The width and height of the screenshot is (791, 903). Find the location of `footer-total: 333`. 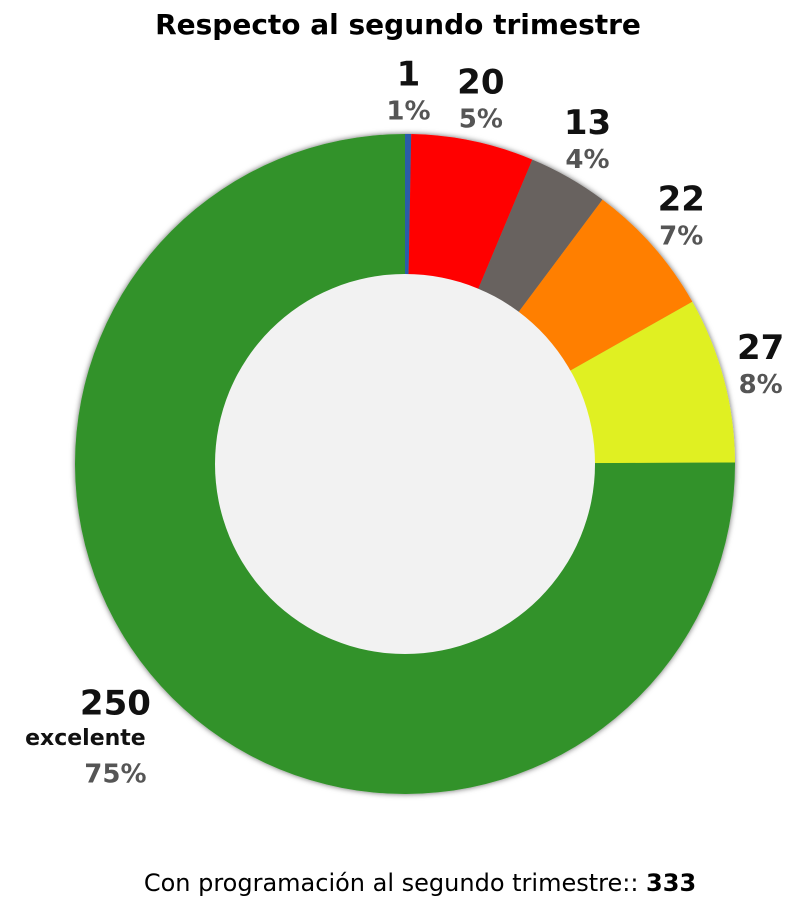

footer-total: 333 is located at coordinates (671, 883).